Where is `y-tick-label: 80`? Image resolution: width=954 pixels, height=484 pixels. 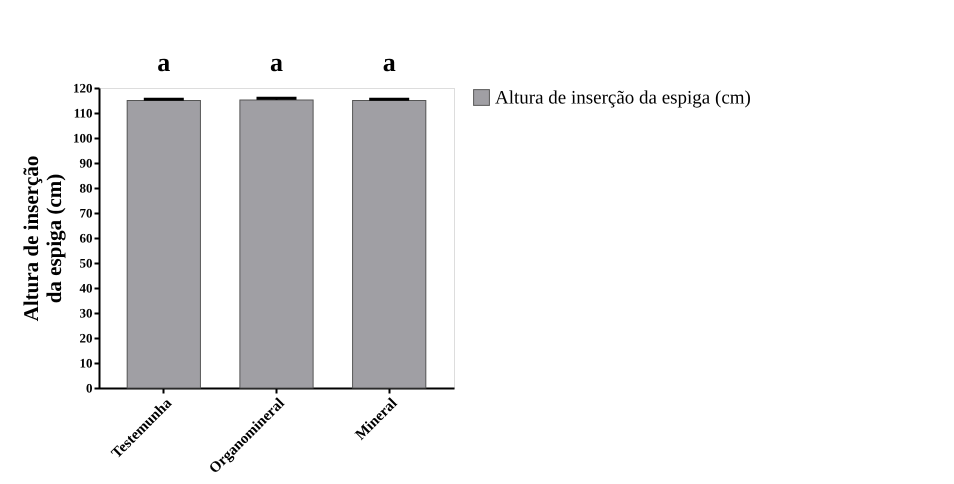 y-tick-label: 80 is located at coordinates (86, 188).